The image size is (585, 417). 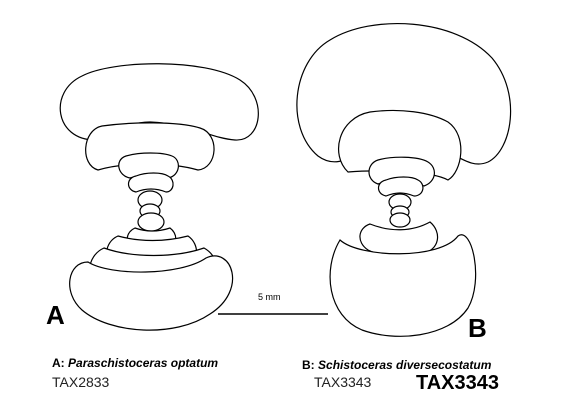 What do you see at coordinates (58, 363) in the screenshot?
I see `caption-a-prefix: A:` at bounding box center [58, 363].